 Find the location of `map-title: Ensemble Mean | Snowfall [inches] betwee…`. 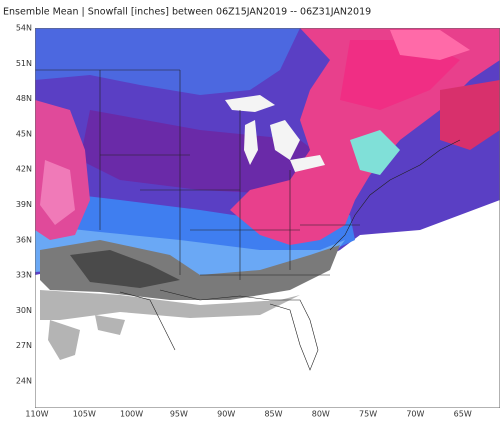

map-title: Ensemble Mean | Snowfall [inches] betwee… is located at coordinates (187, 12).